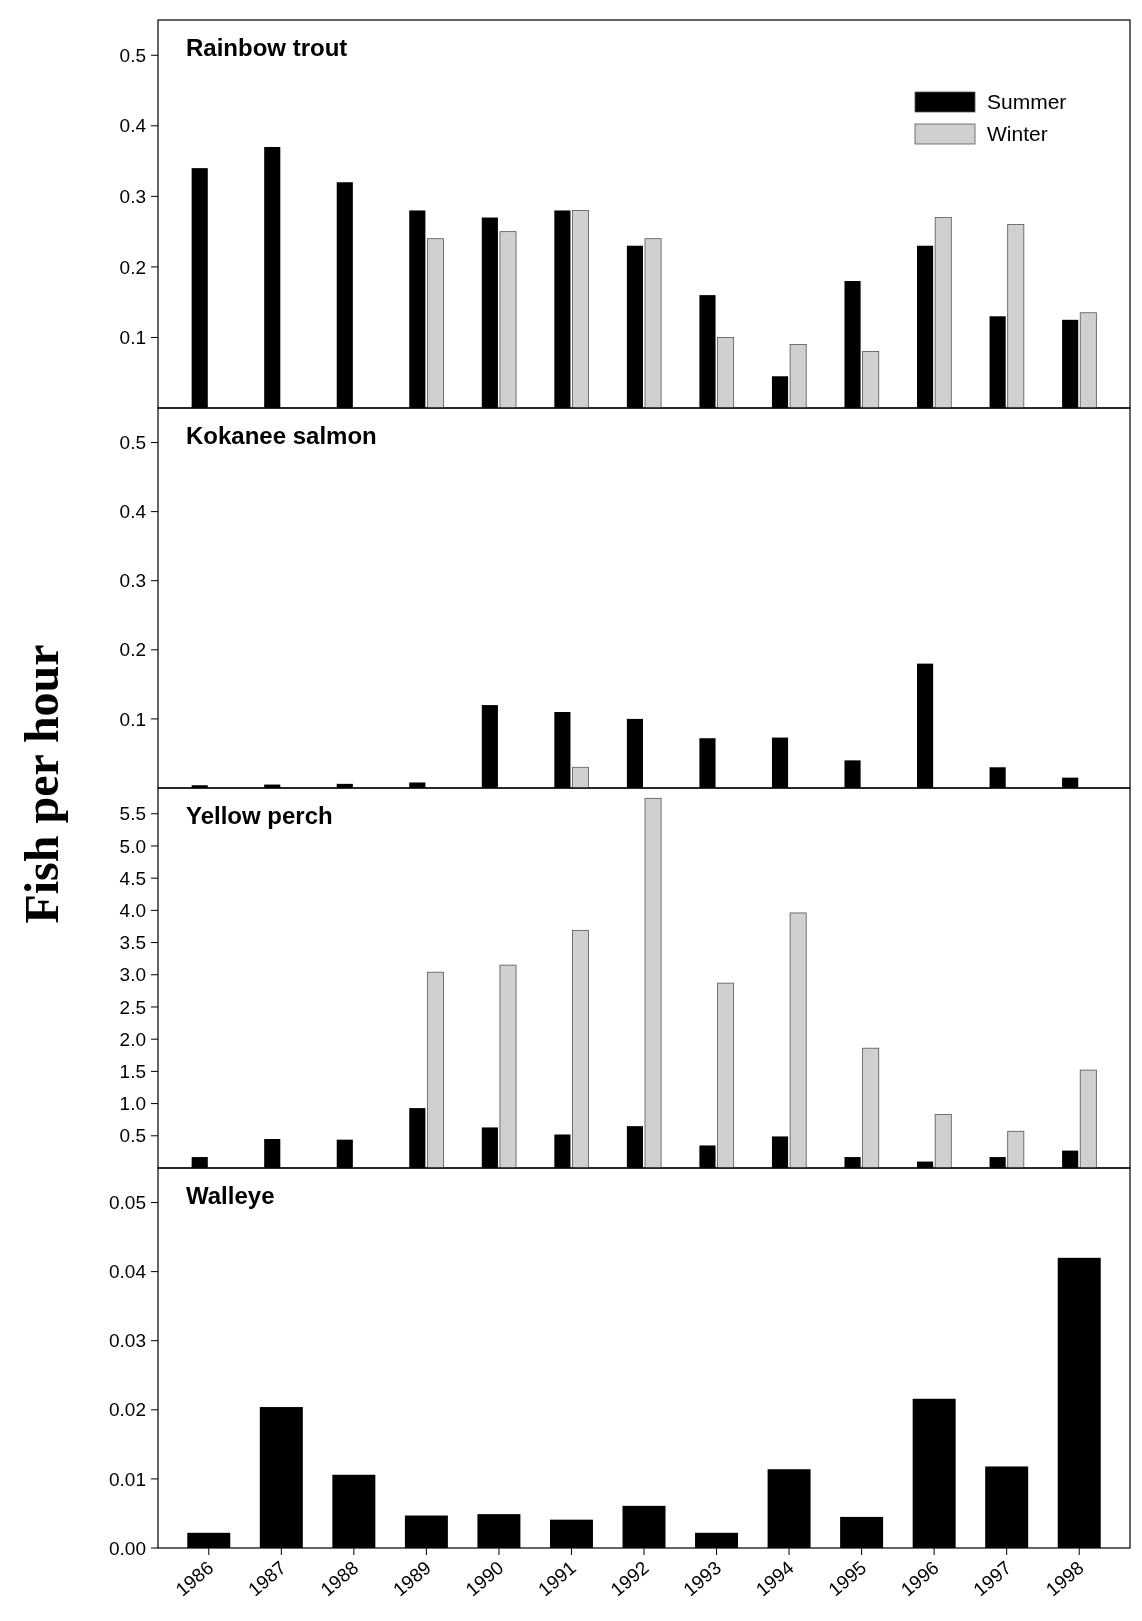 This screenshot has width=1142, height=1621. What do you see at coordinates (132, 814) in the screenshot?
I see `y-tick-label: 5.5` at bounding box center [132, 814].